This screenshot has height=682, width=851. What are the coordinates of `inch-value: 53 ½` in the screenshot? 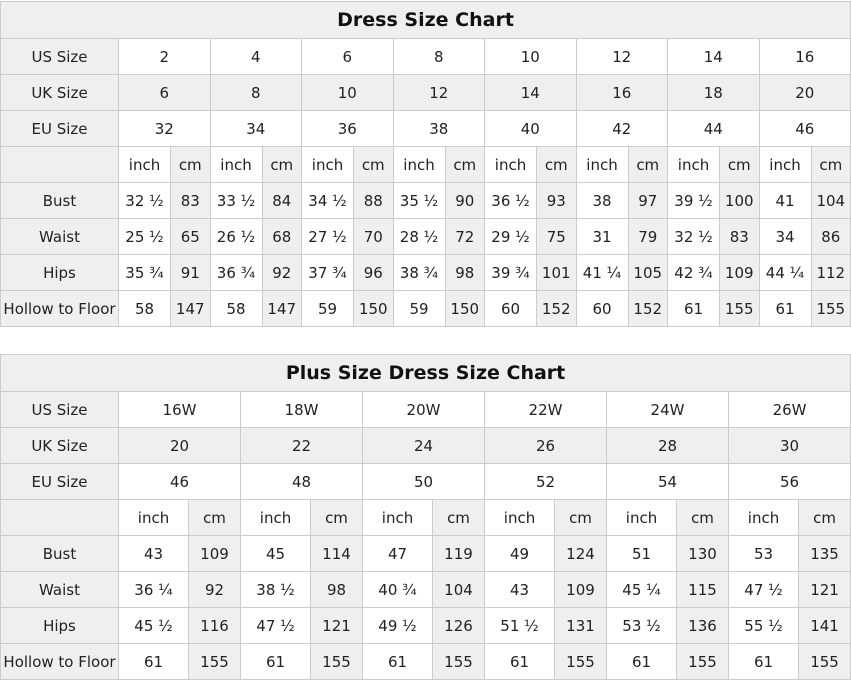 It's located at (641, 625).